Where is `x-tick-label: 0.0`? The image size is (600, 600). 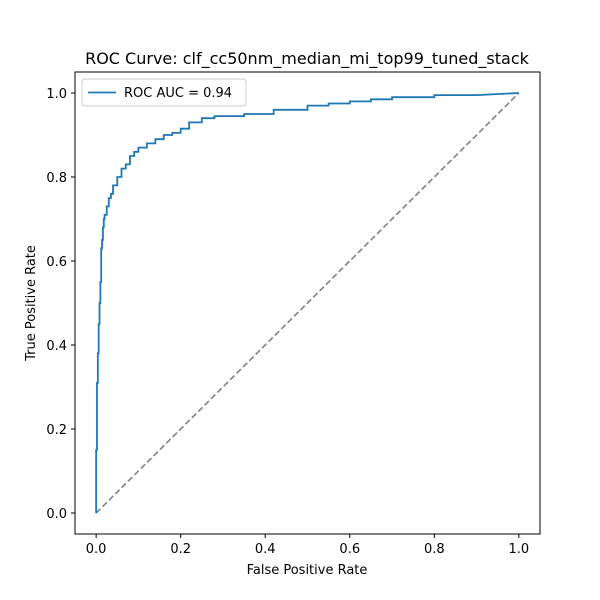 x-tick-label: 0.0 is located at coordinates (96, 549).